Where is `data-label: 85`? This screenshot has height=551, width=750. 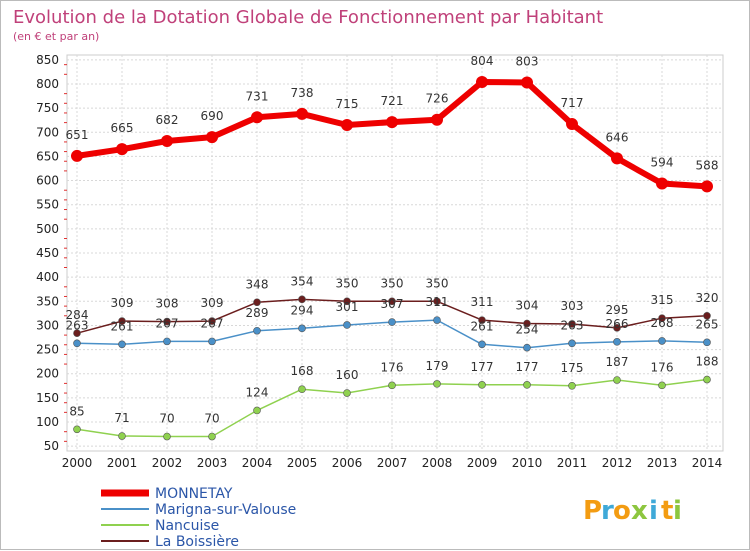
data-label: 85 is located at coordinates (76, 411).